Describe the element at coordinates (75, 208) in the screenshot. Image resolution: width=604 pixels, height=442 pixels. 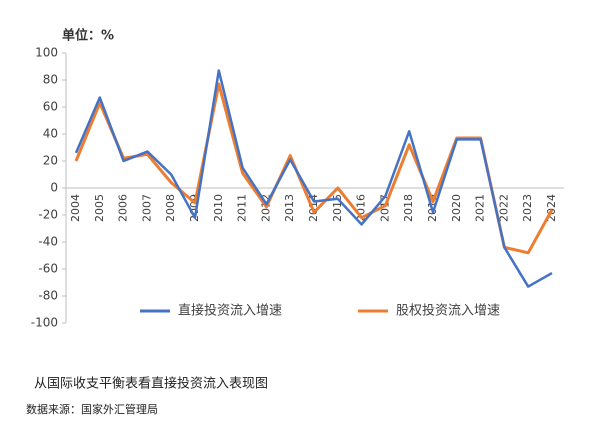
I see `x-tick-label: 2004` at that location.